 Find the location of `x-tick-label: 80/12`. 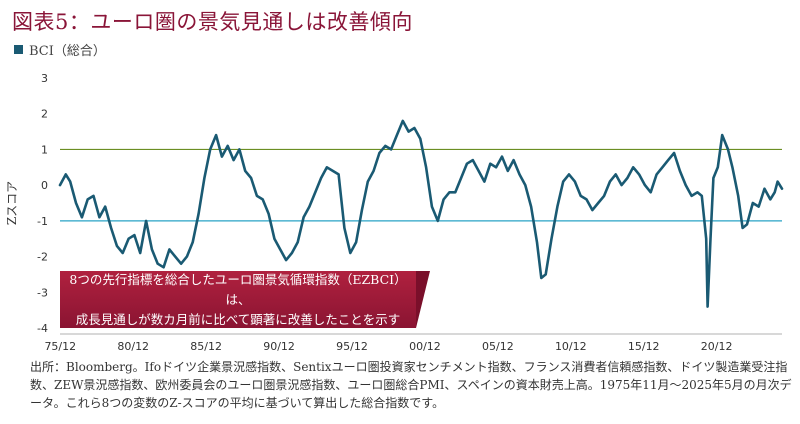

x-tick-label: 80/12 is located at coordinates (133, 346).